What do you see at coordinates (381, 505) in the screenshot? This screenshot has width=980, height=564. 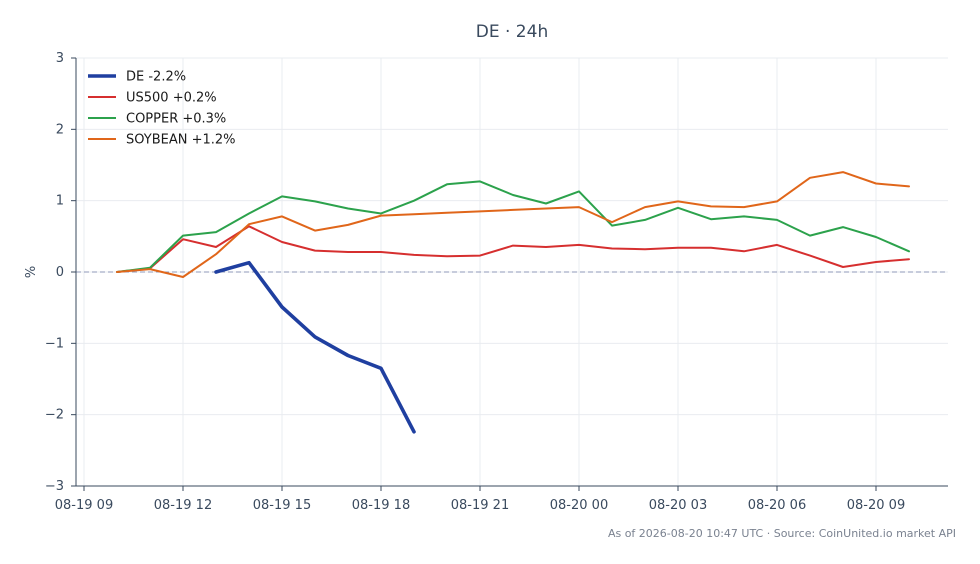 I see `x-tick-label: 08-19 18` at bounding box center [381, 505].